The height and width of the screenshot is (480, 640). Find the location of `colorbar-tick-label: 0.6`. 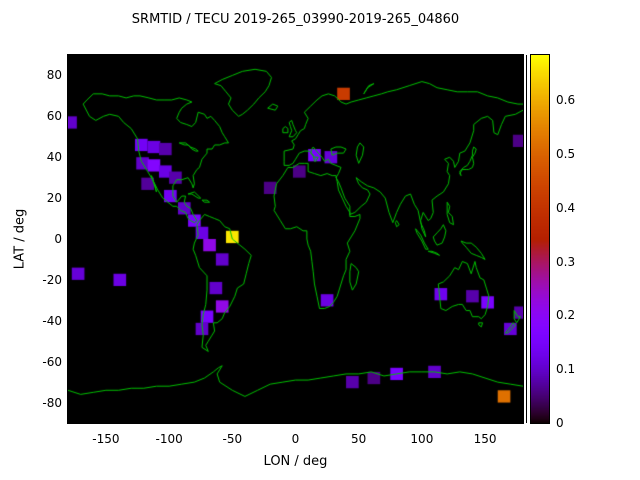

colorbar-tick-label: 0.6 is located at coordinates (566, 100).